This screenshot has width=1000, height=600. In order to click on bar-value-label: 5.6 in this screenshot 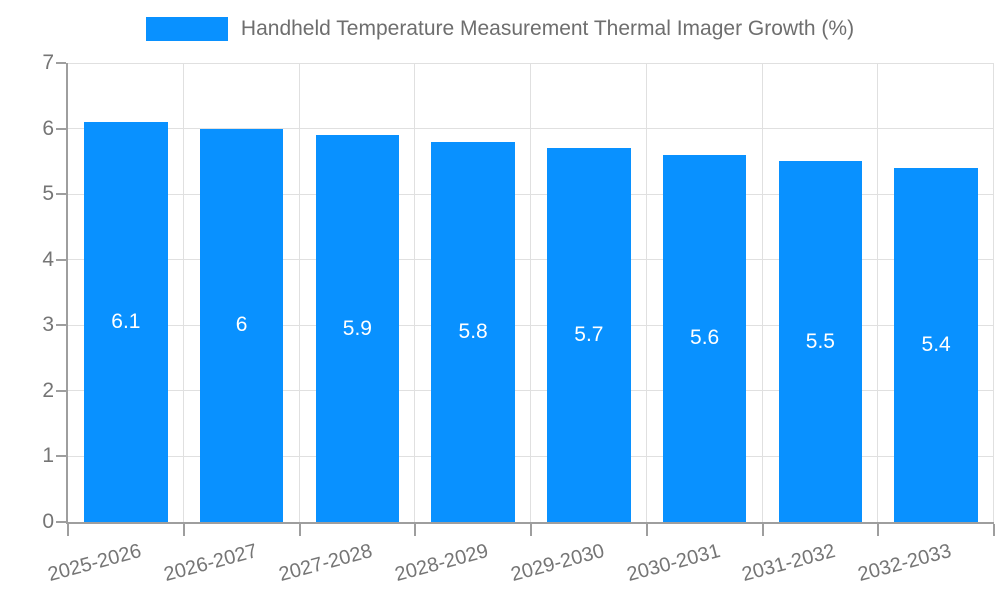, I will do `click(705, 338)`.